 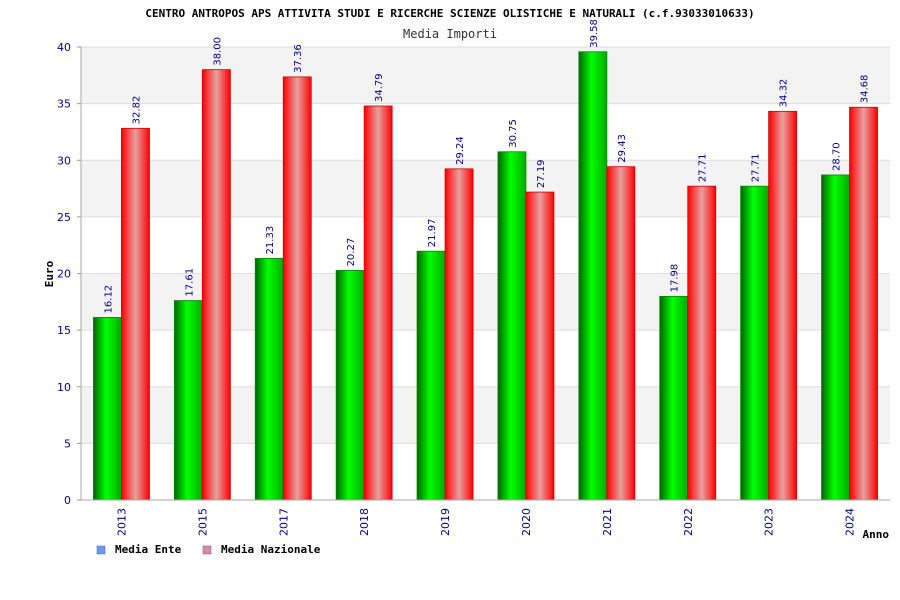 I want to click on value-label-ente-2021: 39.58, so click(x=594, y=33).